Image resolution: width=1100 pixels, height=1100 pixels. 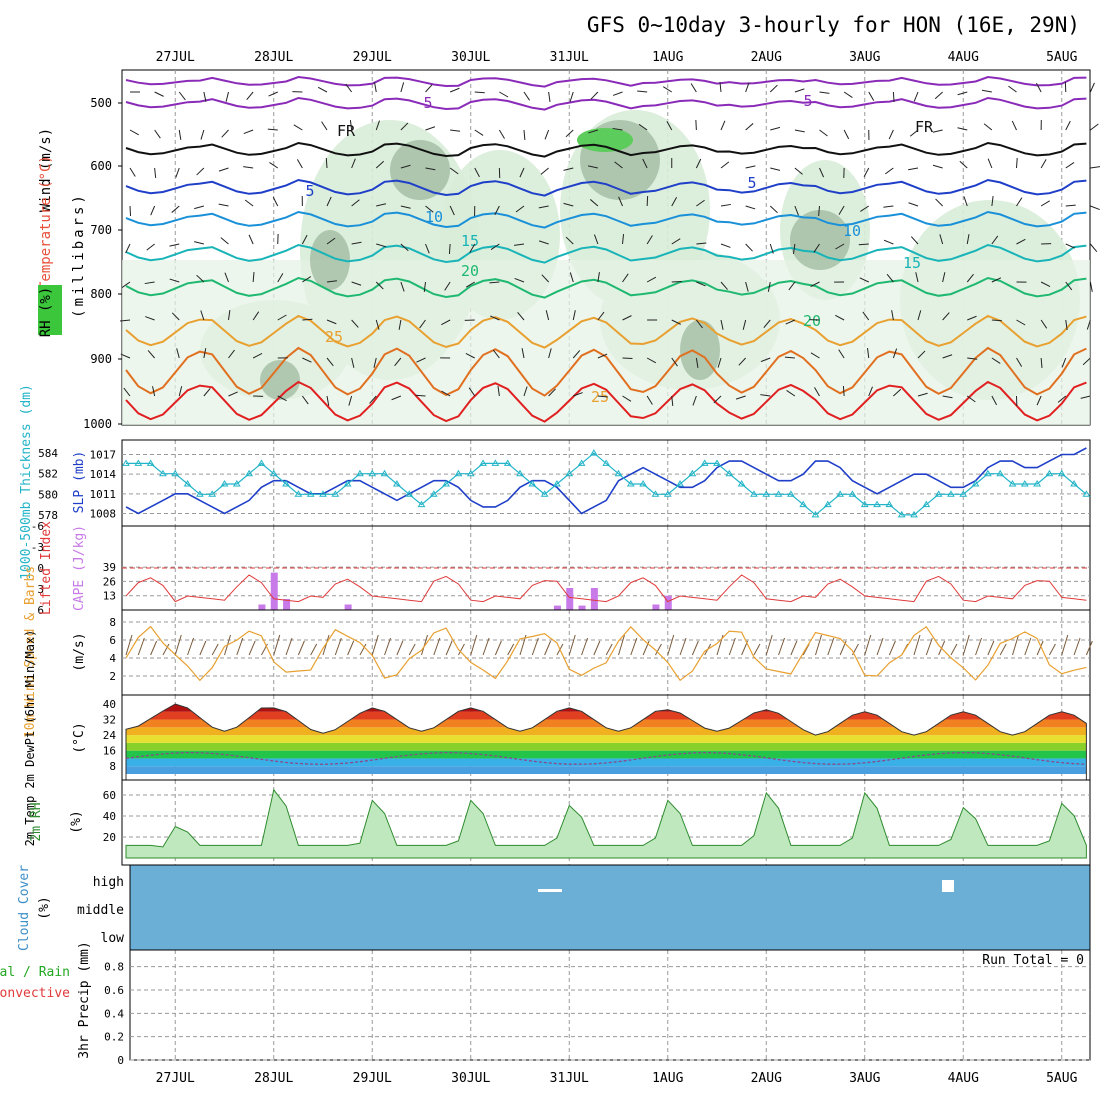 What do you see at coordinates (273, 1078) in the screenshot?
I see `bottom-date-label: 28JUL` at bounding box center [273, 1078].